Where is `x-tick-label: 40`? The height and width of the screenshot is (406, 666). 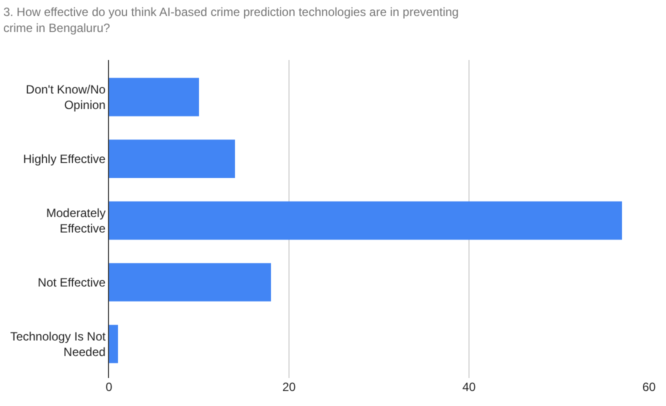
x-tick-label: 40 is located at coordinates (469, 387).